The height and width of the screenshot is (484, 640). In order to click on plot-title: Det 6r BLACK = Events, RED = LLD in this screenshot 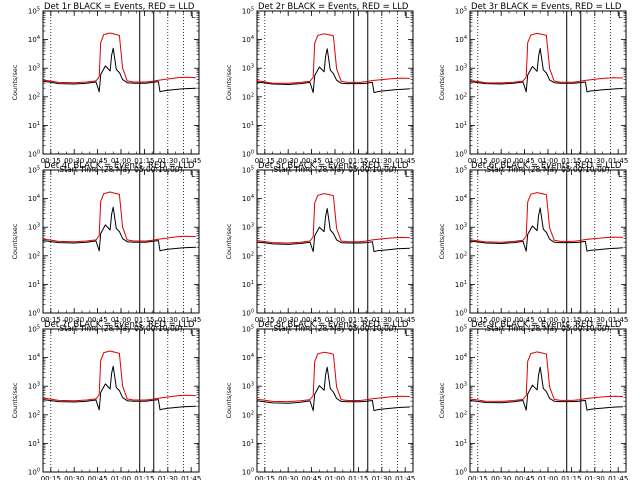, I will do `click(546, 166)`.